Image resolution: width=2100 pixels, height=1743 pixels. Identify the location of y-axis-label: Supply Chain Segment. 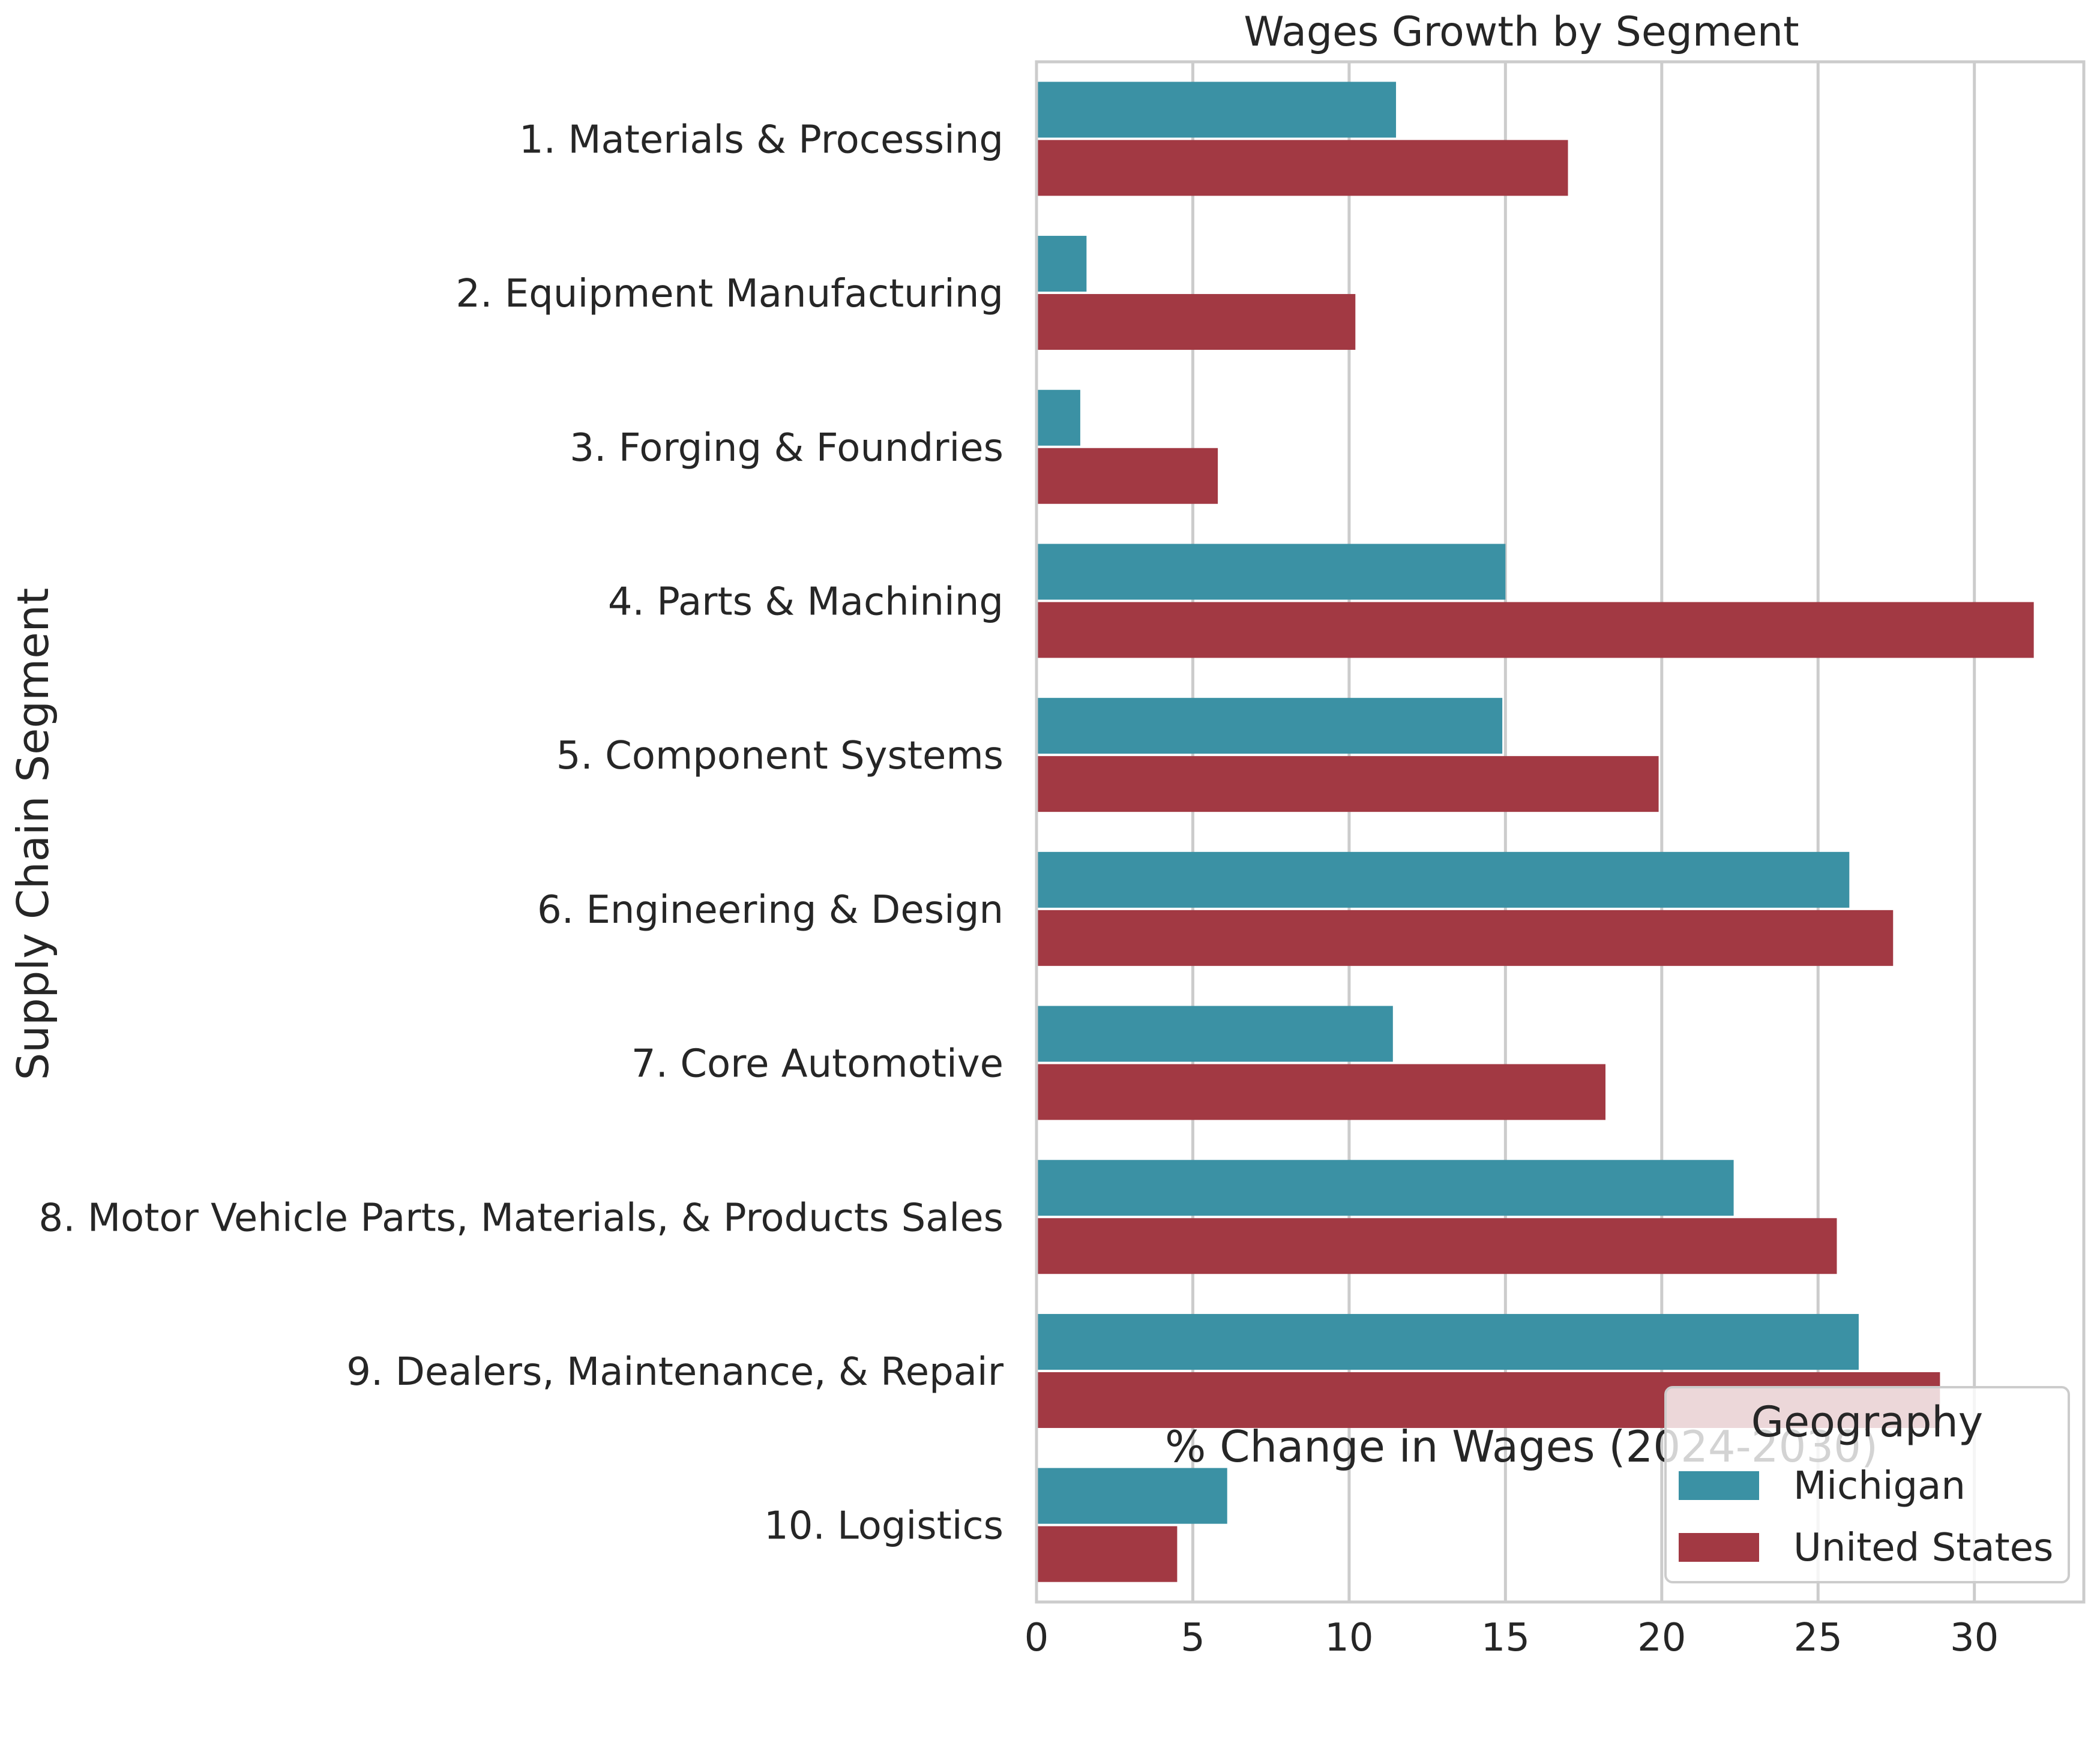
(33, 835).